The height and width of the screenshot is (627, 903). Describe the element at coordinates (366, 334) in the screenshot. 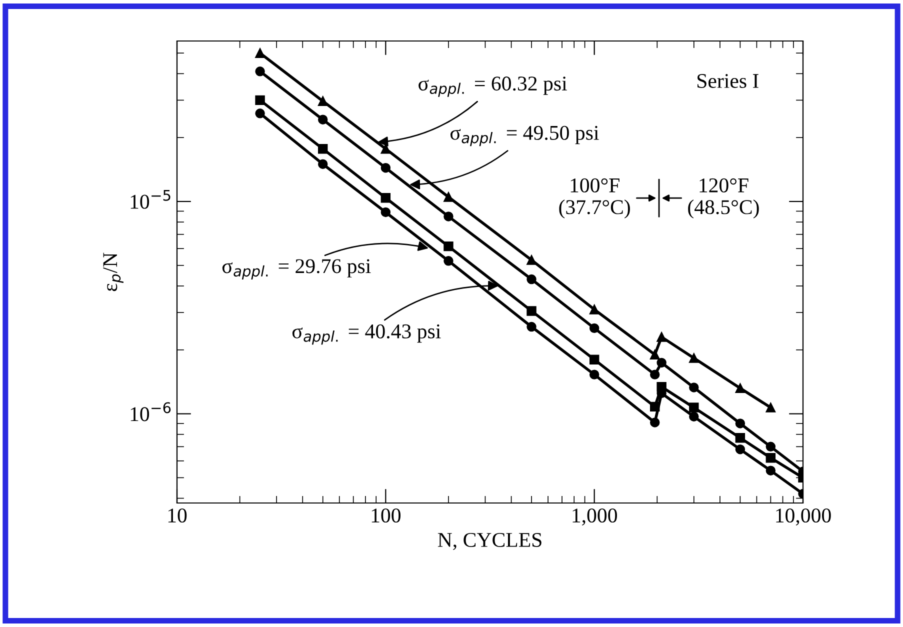

I see `annotation: σ$_{appl.}$ = 40.43 psi` at that location.